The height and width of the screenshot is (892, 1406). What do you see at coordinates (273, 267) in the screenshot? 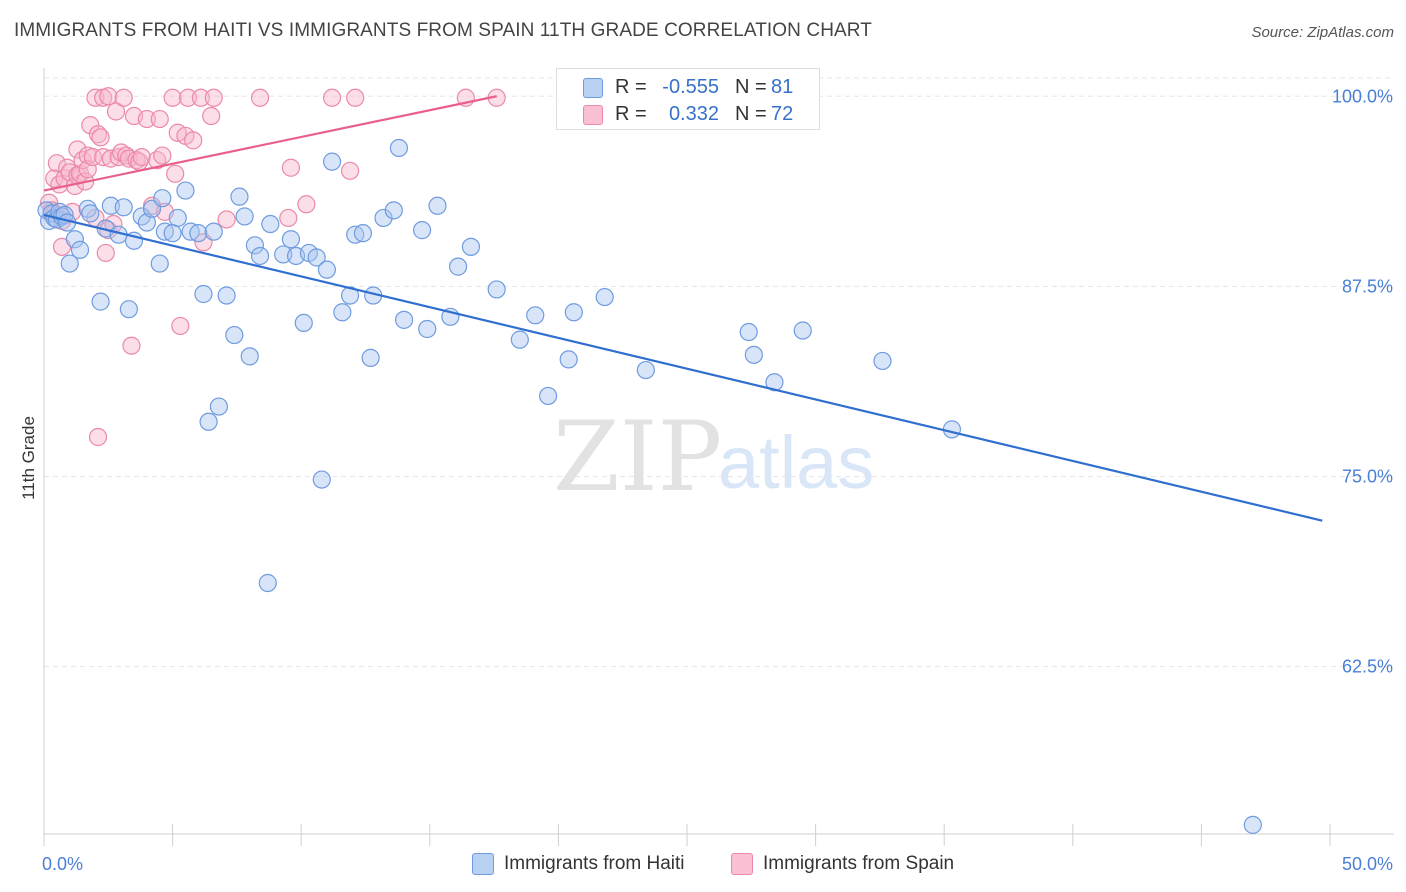
I see `series-spain-points` at bounding box center [273, 267].